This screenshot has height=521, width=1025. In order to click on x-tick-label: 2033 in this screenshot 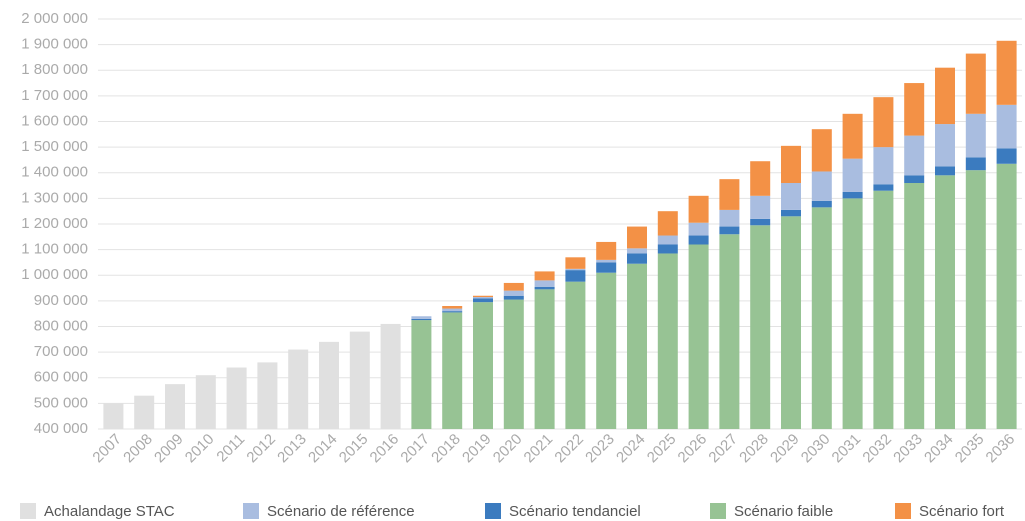, I will do `click(908, 449)`.